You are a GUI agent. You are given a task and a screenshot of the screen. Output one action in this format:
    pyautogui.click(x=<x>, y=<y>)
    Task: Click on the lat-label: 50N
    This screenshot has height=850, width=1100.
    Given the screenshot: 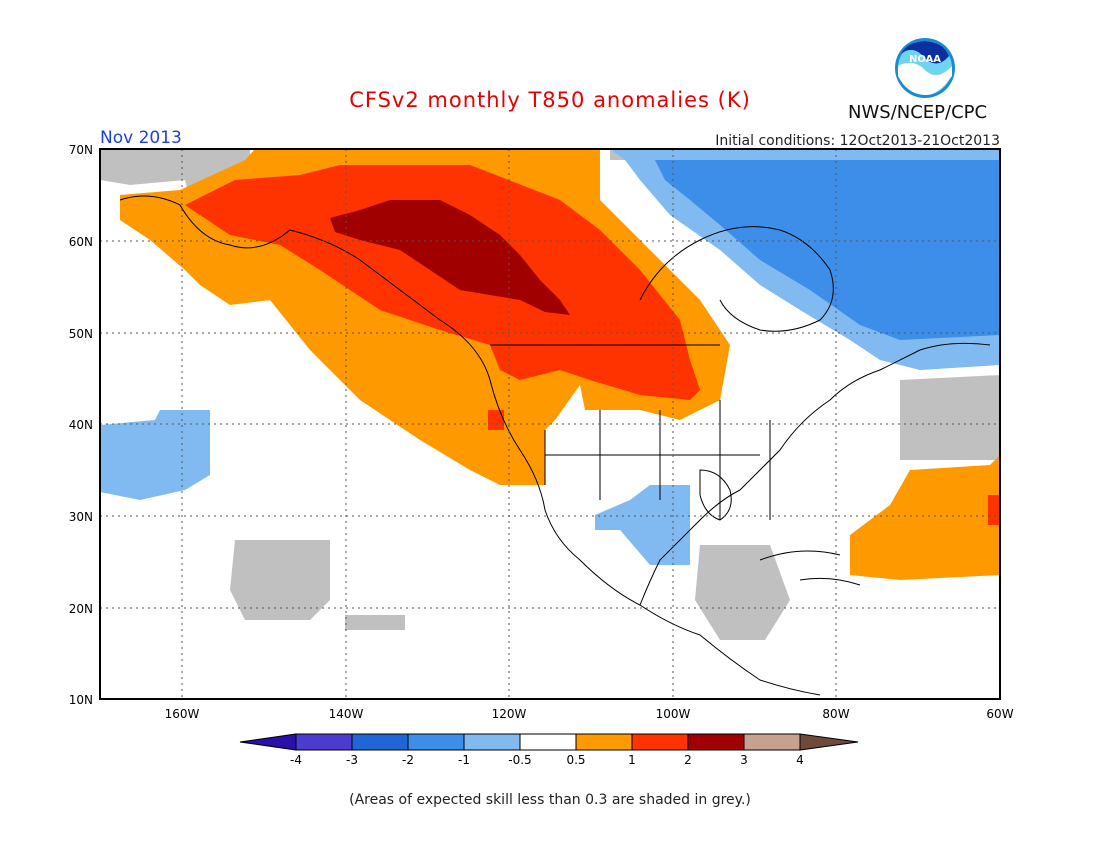 What is the action you would take?
    pyautogui.click(x=81, y=334)
    